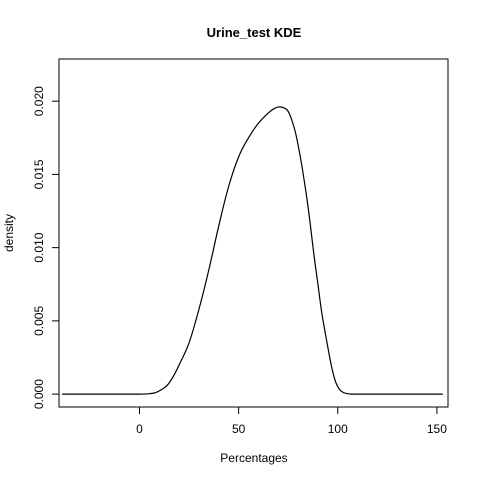 The height and width of the screenshot is (480, 480). Describe the element at coordinates (39, 174) in the screenshot. I see `y-tick-label: 0.015` at that location.